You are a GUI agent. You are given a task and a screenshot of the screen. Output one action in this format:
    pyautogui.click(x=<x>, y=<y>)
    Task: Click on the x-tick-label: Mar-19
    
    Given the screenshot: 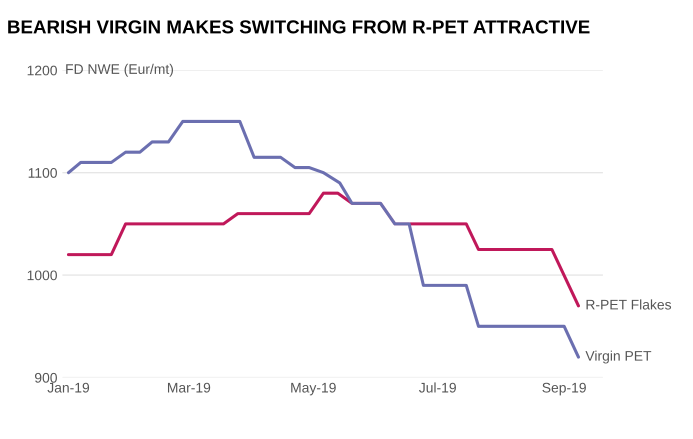 What is the action you would take?
    pyautogui.click(x=189, y=387)
    